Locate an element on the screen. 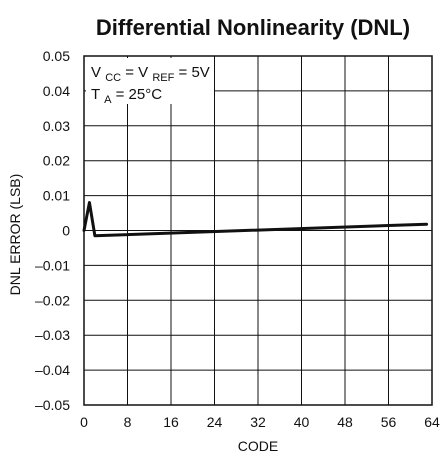  condition-2-a: A is located at coordinates (108, 100).